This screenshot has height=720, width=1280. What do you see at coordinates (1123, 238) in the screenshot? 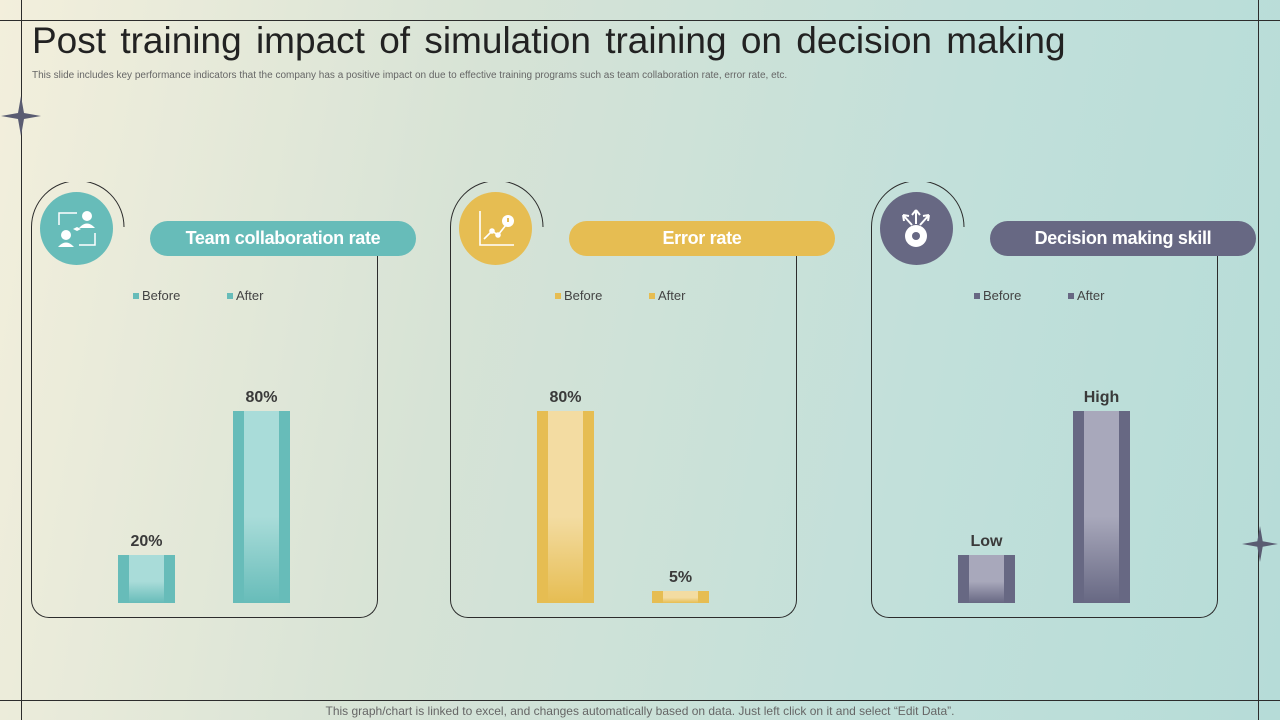
I see `title-pill: Decision making skill` at bounding box center [1123, 238].